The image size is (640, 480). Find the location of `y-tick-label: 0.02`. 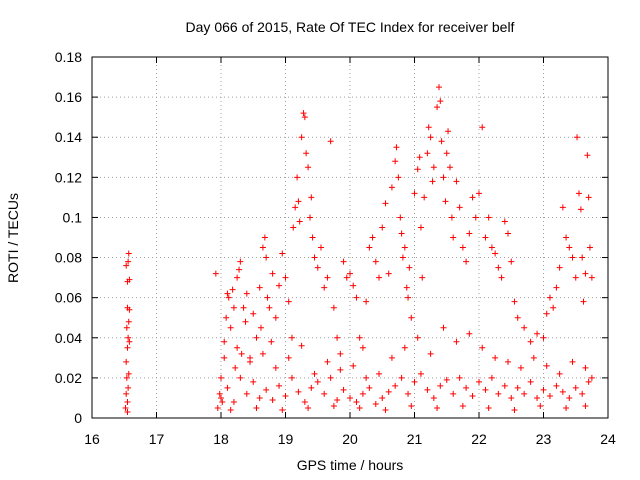

y-tick-label: 0.02 is located at coordinates (68, 378).